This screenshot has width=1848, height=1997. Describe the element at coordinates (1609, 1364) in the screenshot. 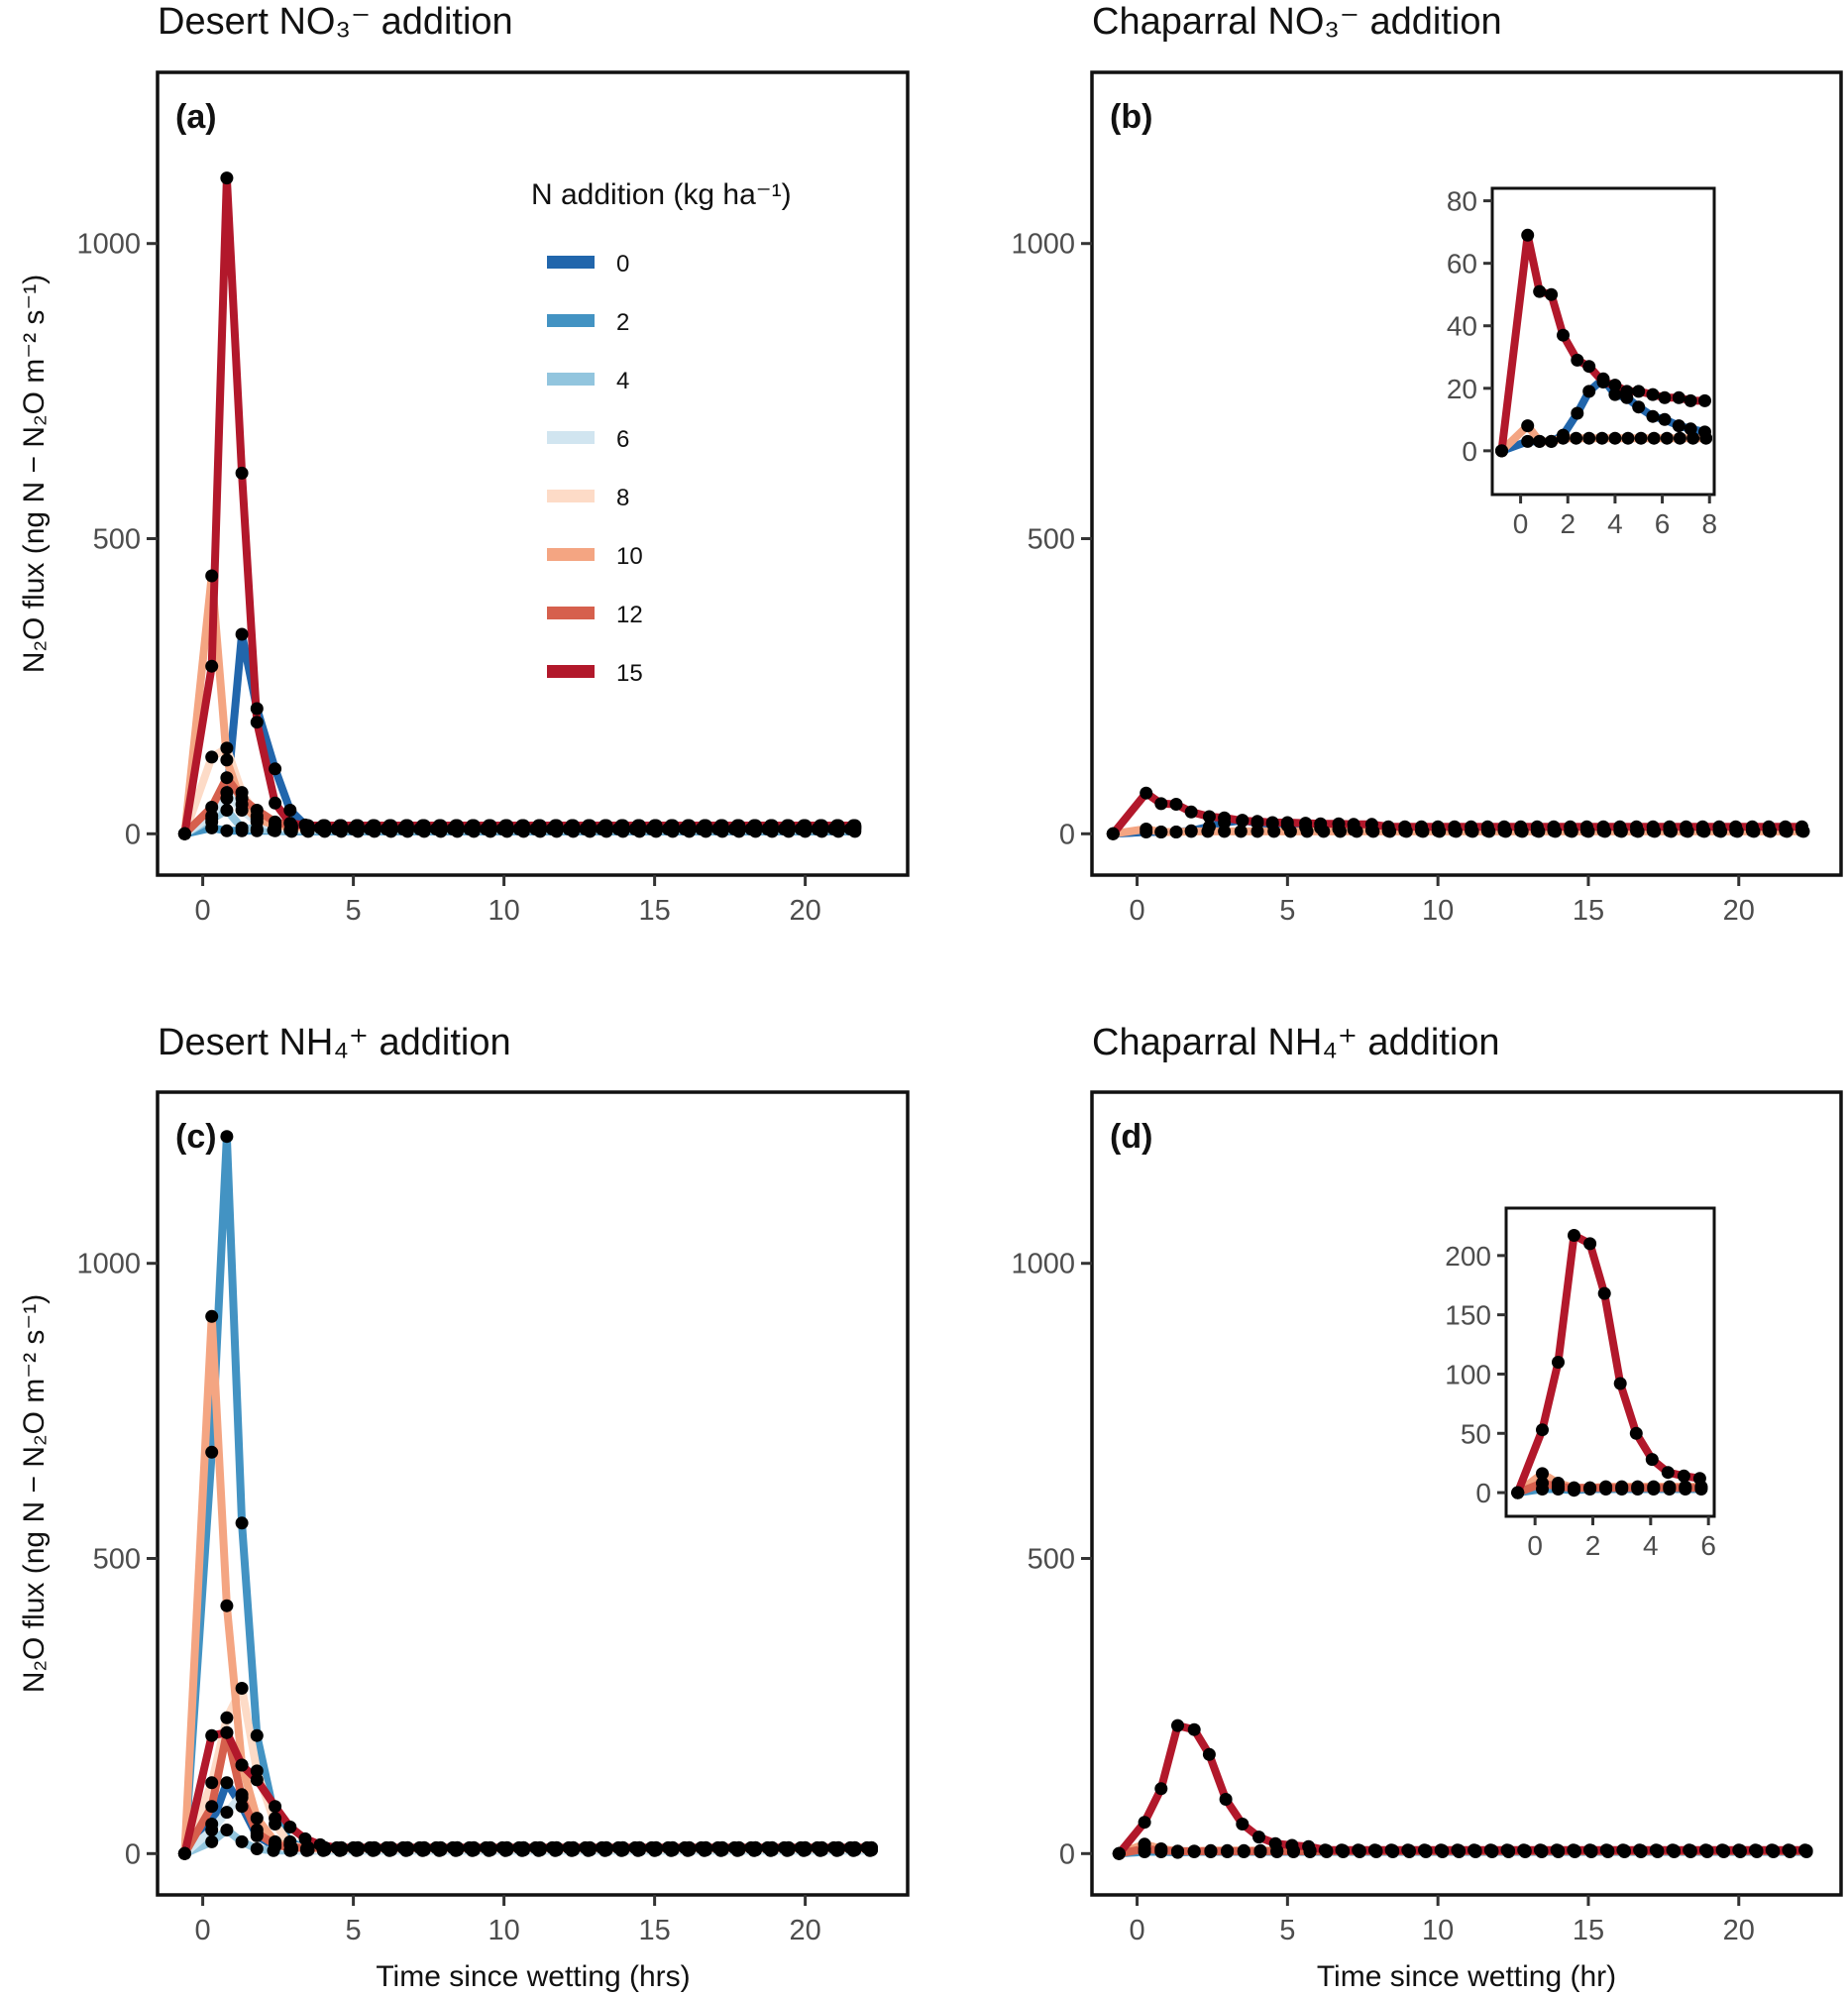

I see `panel-d-inset-series-group` at that location.